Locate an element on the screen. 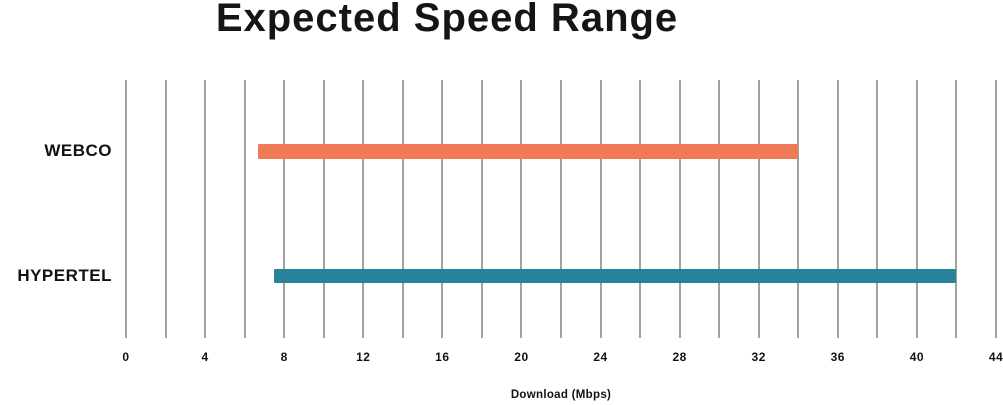  range-bar-webco is located at coordinates (528, 151).